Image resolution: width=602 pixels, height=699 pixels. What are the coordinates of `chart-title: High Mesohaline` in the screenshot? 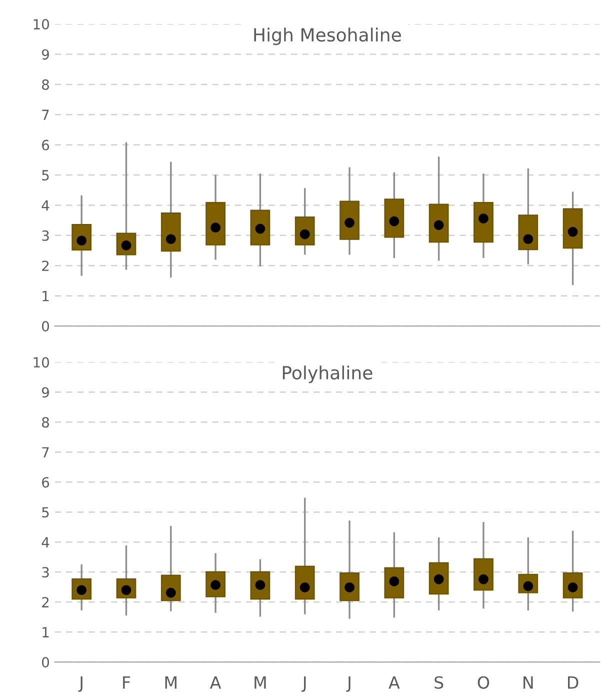 It's located at (327, 37).